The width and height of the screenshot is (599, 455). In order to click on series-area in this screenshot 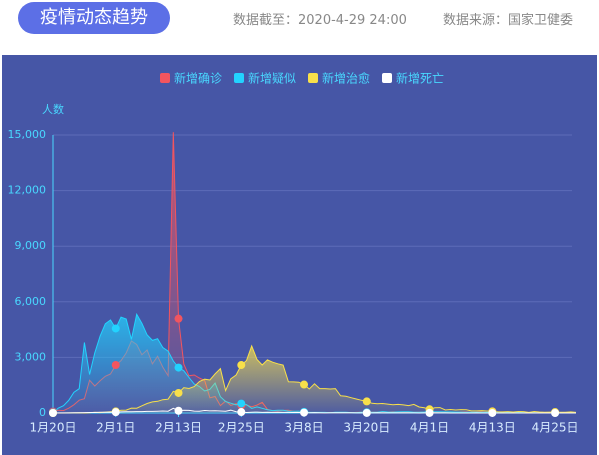, I will do `click(314, 379)`.